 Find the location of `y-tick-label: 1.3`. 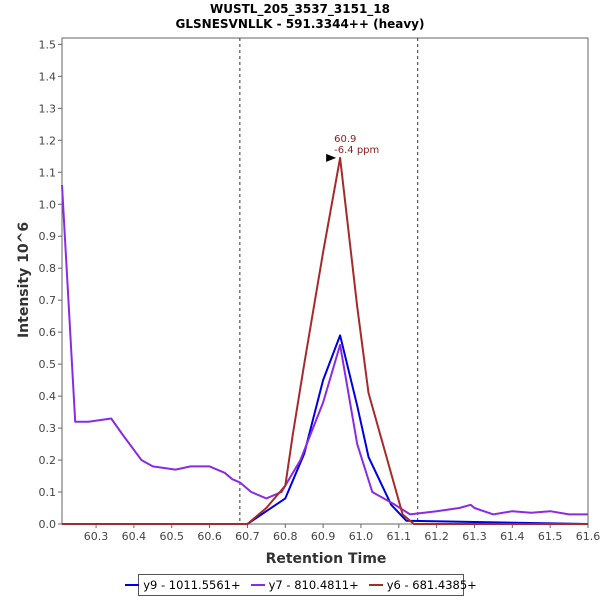

y-tick-label: 1.3 is located at coordinates (48, 108).